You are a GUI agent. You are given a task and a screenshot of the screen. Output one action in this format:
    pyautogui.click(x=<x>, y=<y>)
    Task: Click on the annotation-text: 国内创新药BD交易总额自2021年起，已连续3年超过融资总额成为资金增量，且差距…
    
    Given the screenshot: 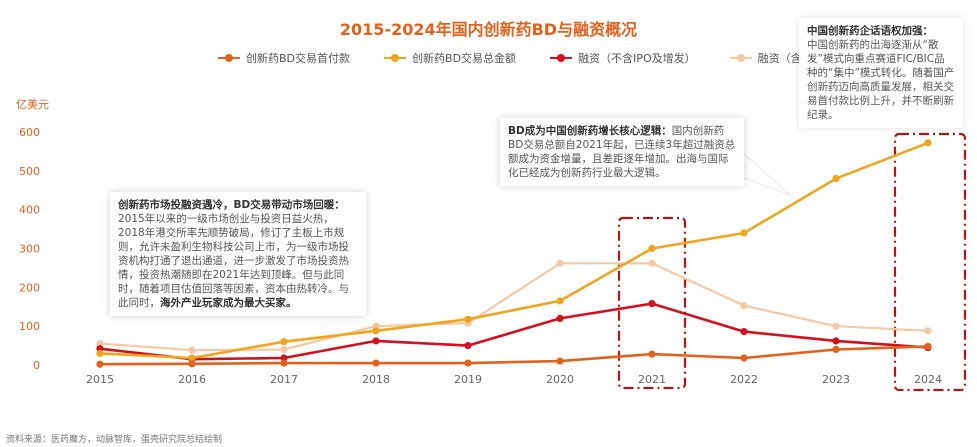 What is the action you would take?
    pyautogui.click(x=622, y=152)
    